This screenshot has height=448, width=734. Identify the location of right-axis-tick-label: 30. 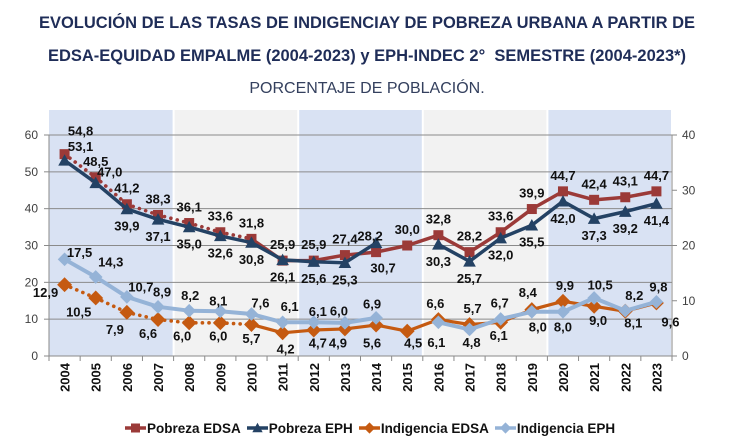
(689, 190).